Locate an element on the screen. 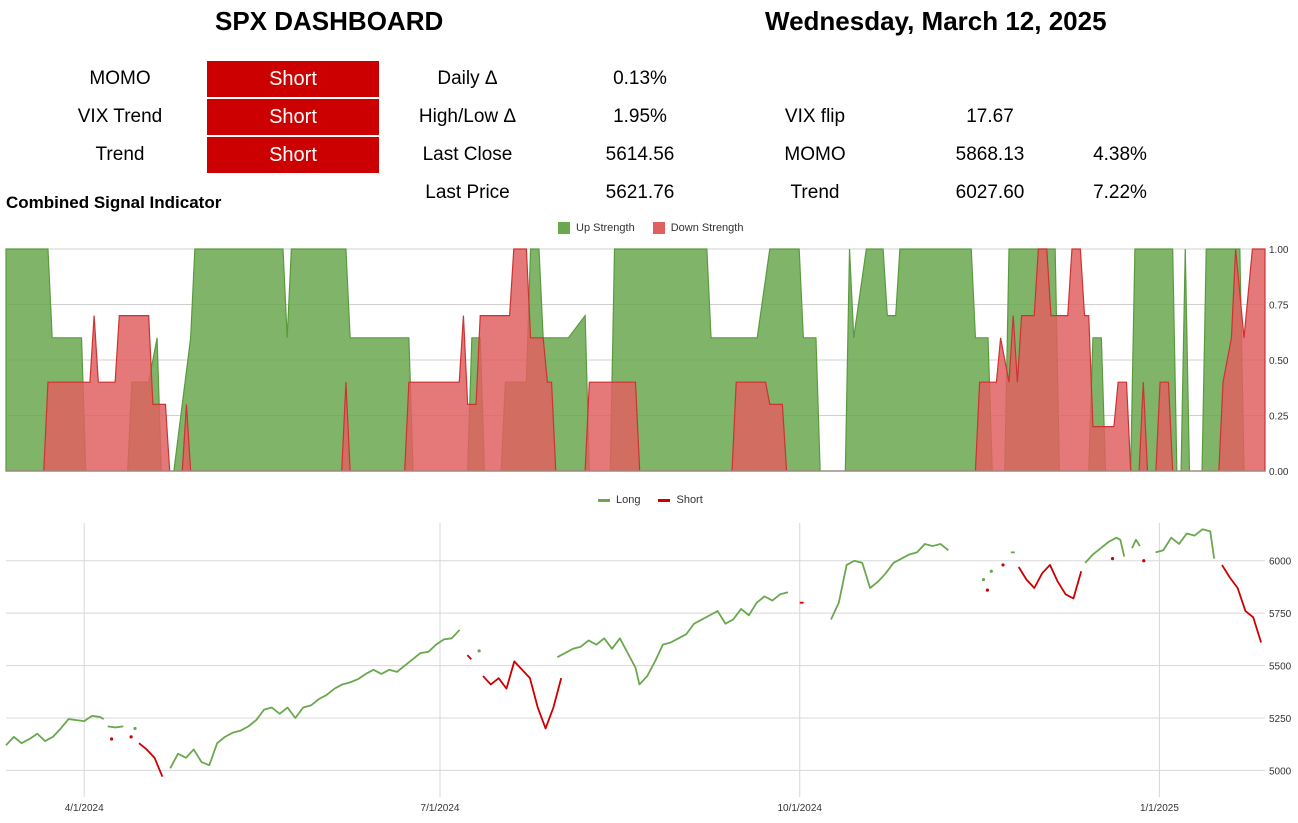  y-tick-label: 5750 is located at coordinates (1280, 614).